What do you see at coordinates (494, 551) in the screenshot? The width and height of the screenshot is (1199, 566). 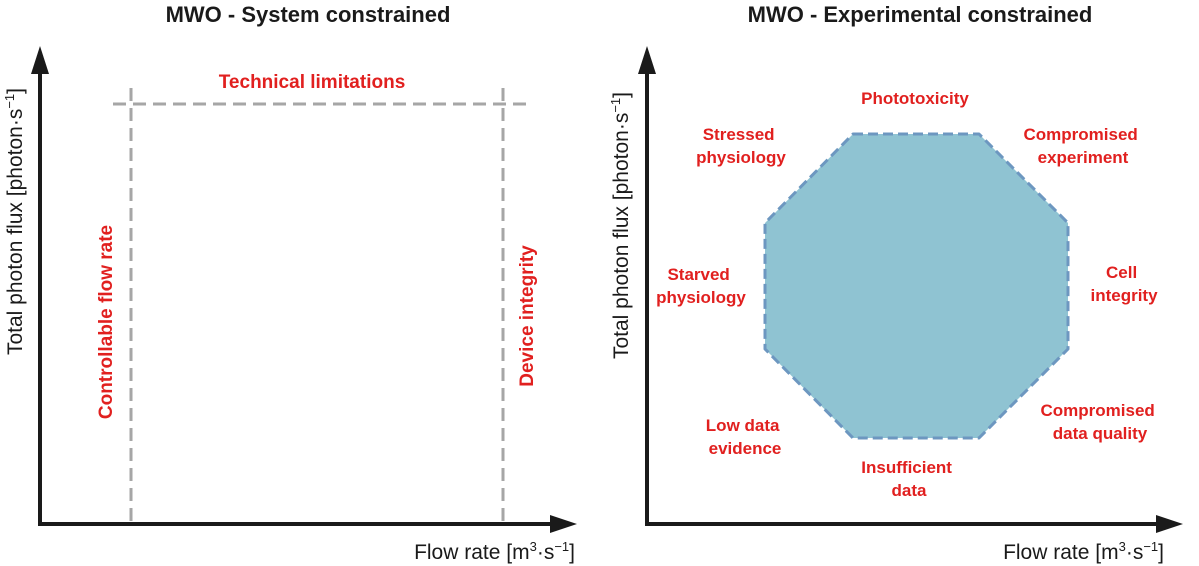 I see `left-x-axis-label: Flow rate [m3·s−1]` at bounding box center [494, 551].